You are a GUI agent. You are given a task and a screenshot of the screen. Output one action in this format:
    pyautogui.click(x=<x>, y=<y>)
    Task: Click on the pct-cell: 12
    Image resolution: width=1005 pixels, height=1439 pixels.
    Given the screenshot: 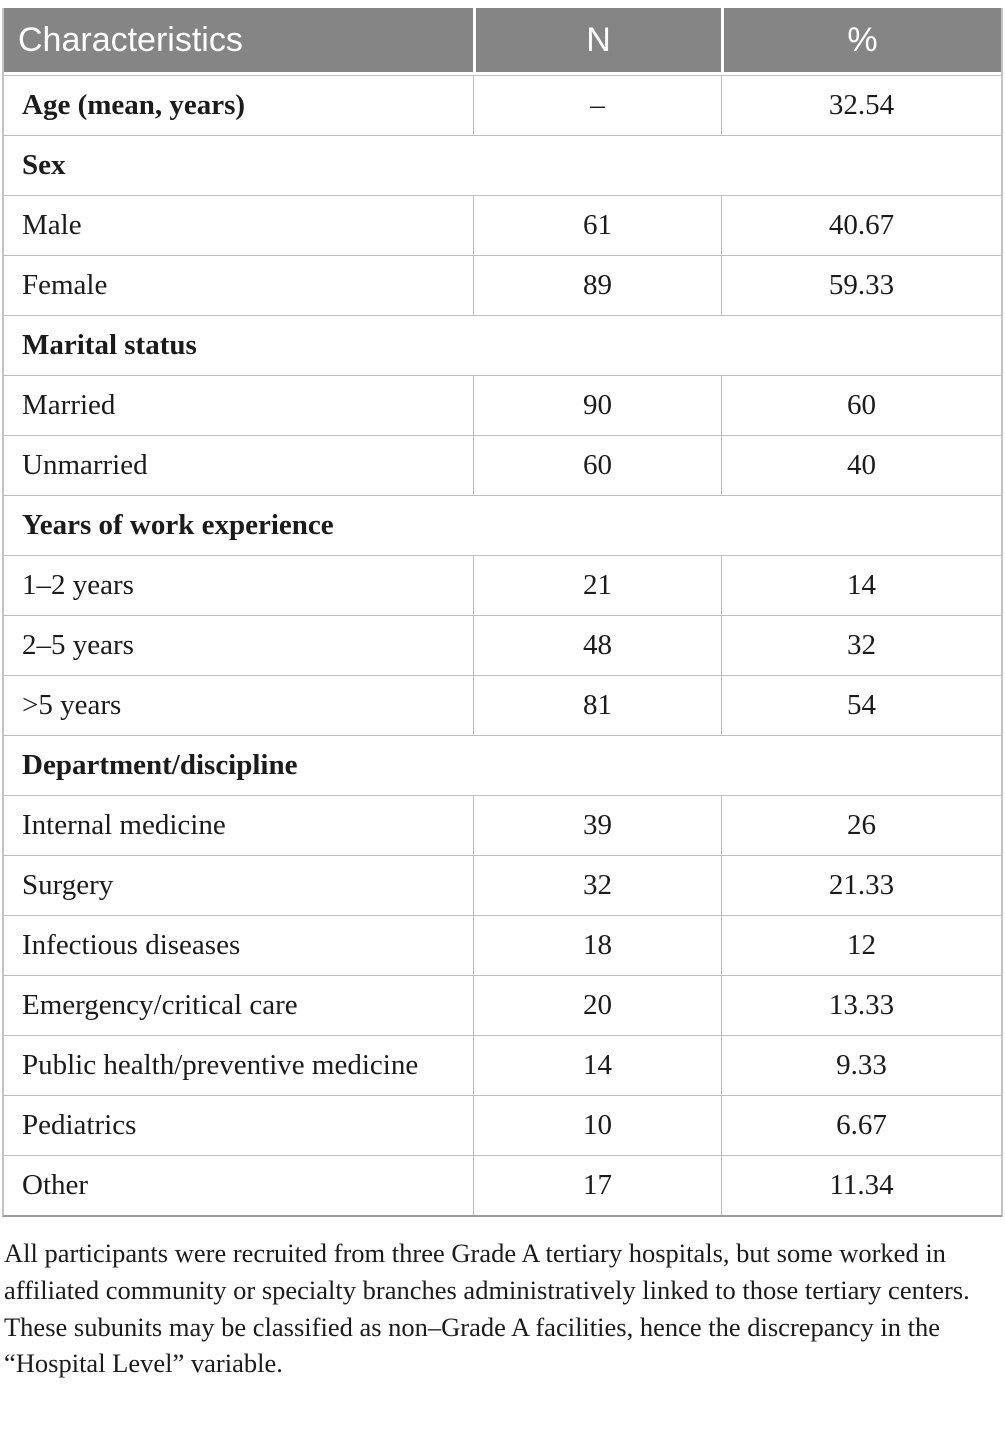 What is the action you would take?
    pyautogui.click(x=861, y=945)
    